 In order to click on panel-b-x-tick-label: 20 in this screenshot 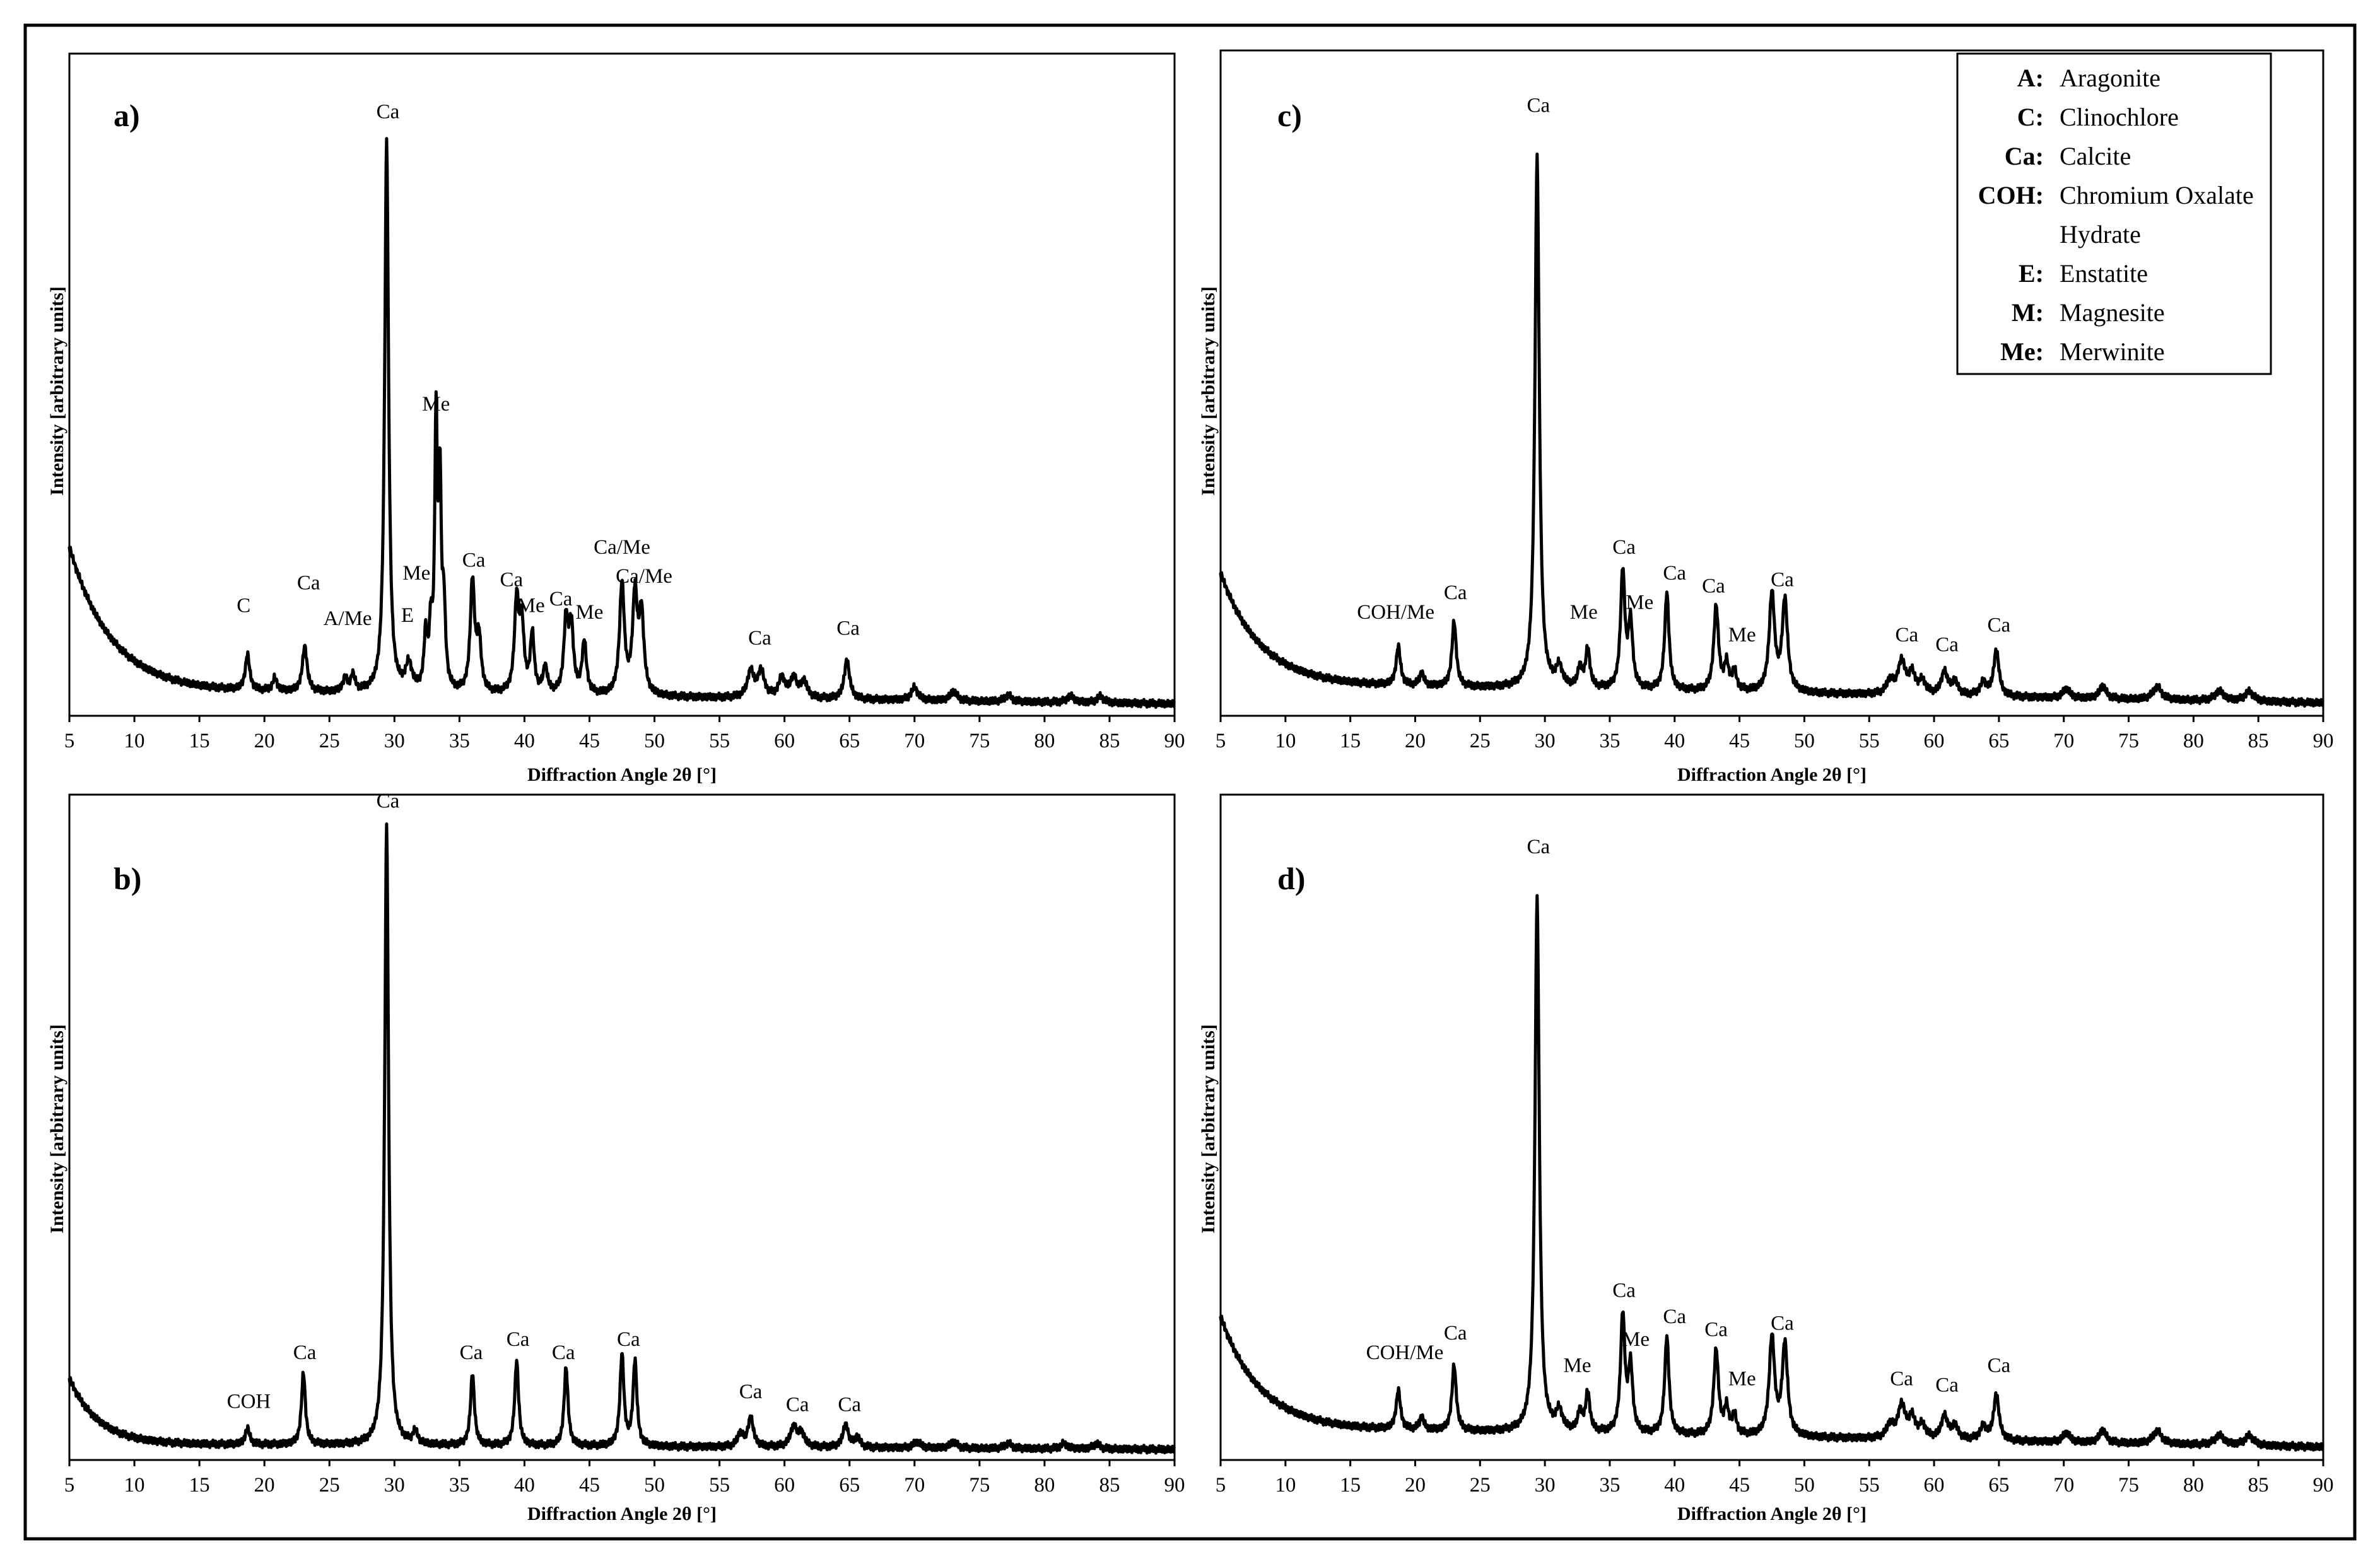, I will do `click(264, 1485)`.